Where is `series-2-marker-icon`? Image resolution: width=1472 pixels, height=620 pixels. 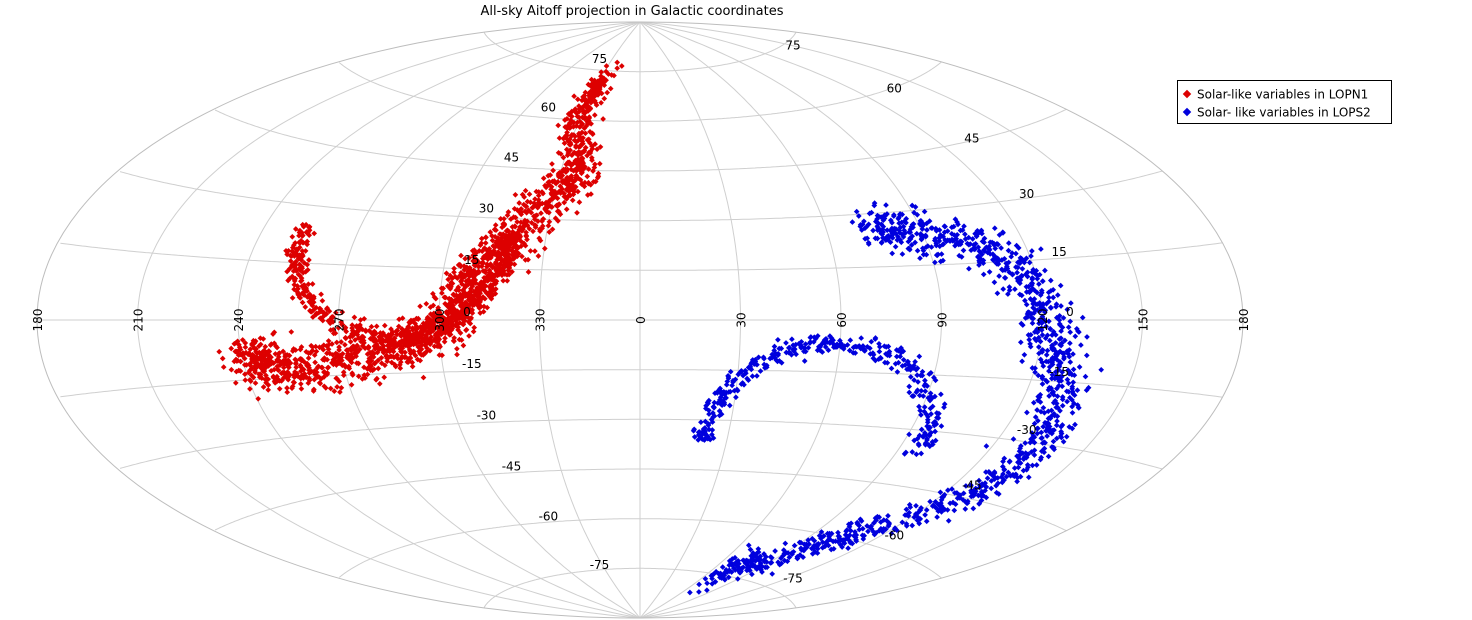 series-2-marker-icon is located at coordinates (1187, 112).